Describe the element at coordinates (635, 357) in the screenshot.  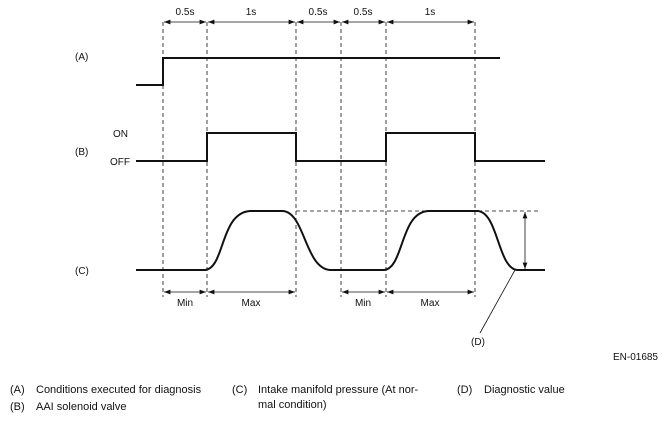
I see `figure-id: EN-01685` at that location.